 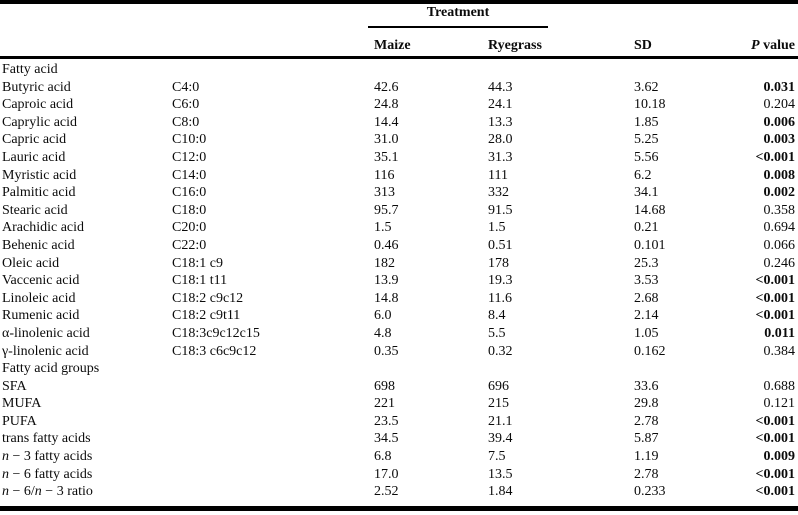 I want to click on row-notation: C12:0, so click(x=189, y=157).